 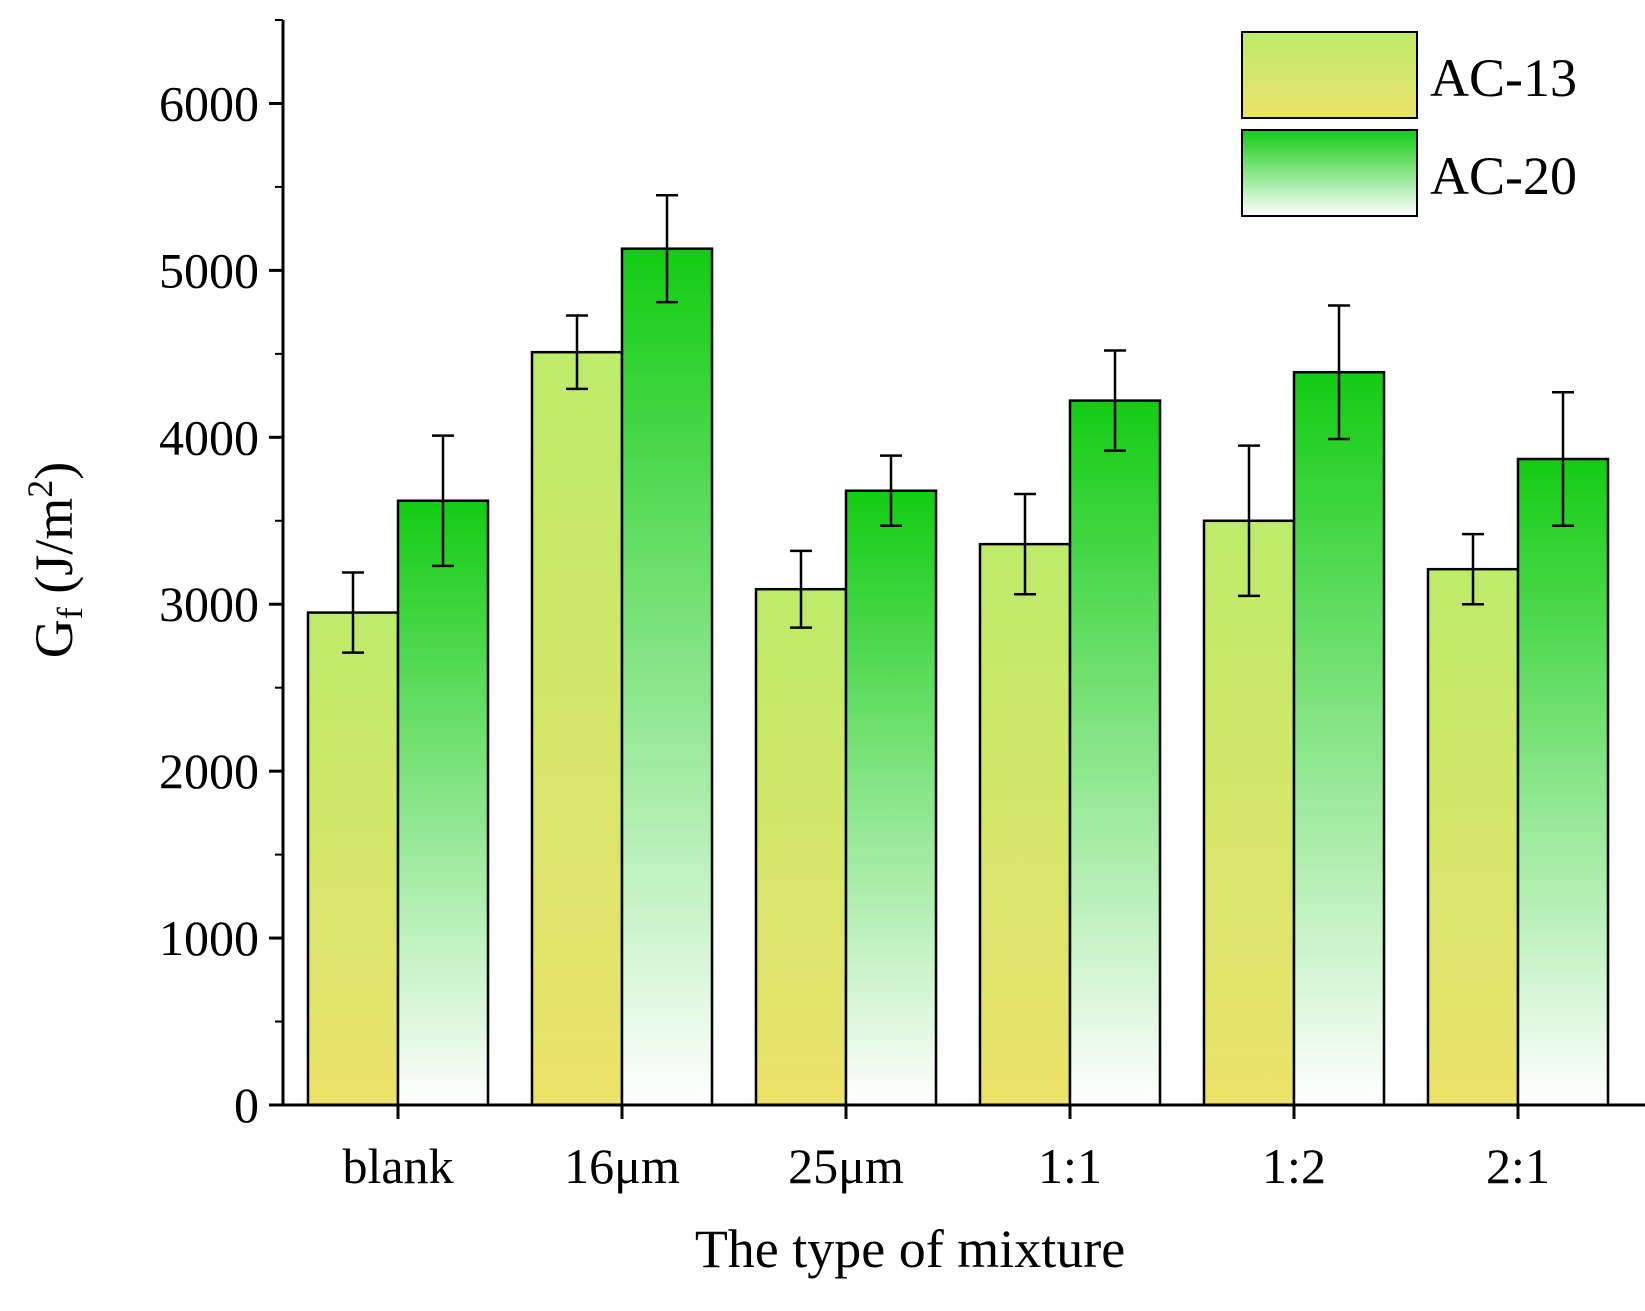 I want to click on y-ticks: 0 1000 2000 3000 4000 5000 6000, so click(x=221, y=576).